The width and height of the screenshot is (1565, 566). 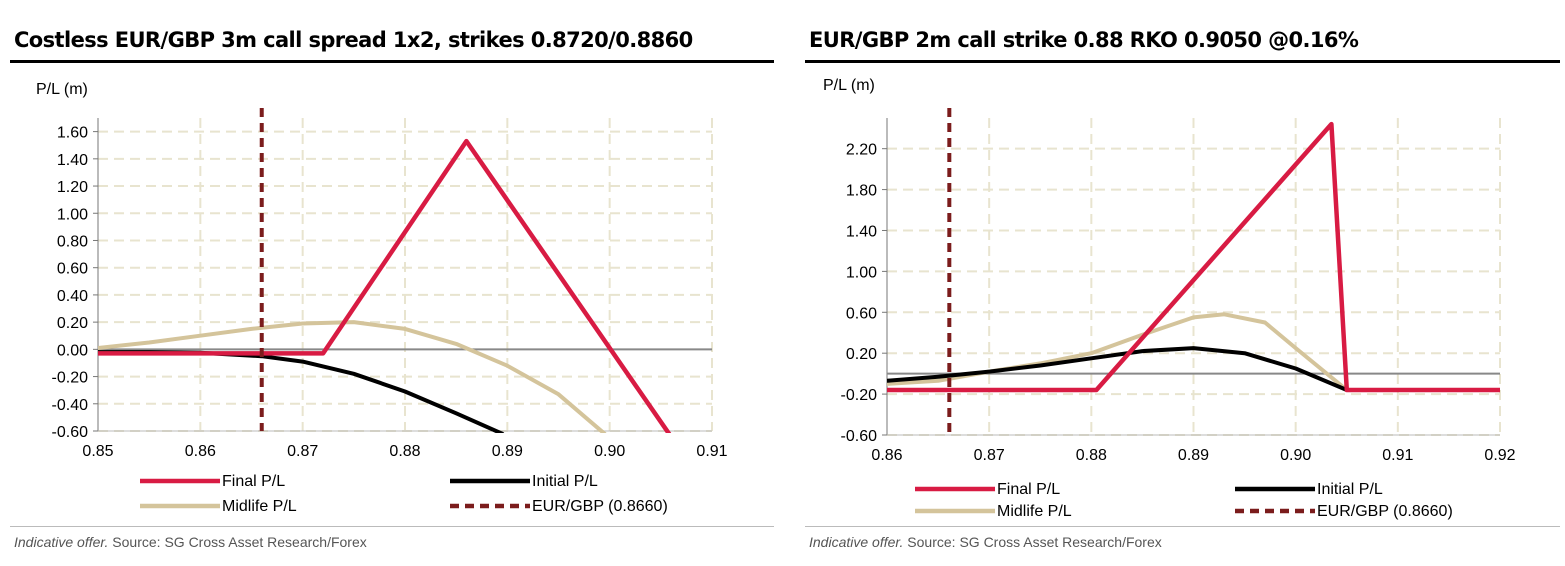 What do you see at coordinates (97, 451) in the screenshot?
I see `x-tick-label: 0.85` at bounding box center [97, 451].